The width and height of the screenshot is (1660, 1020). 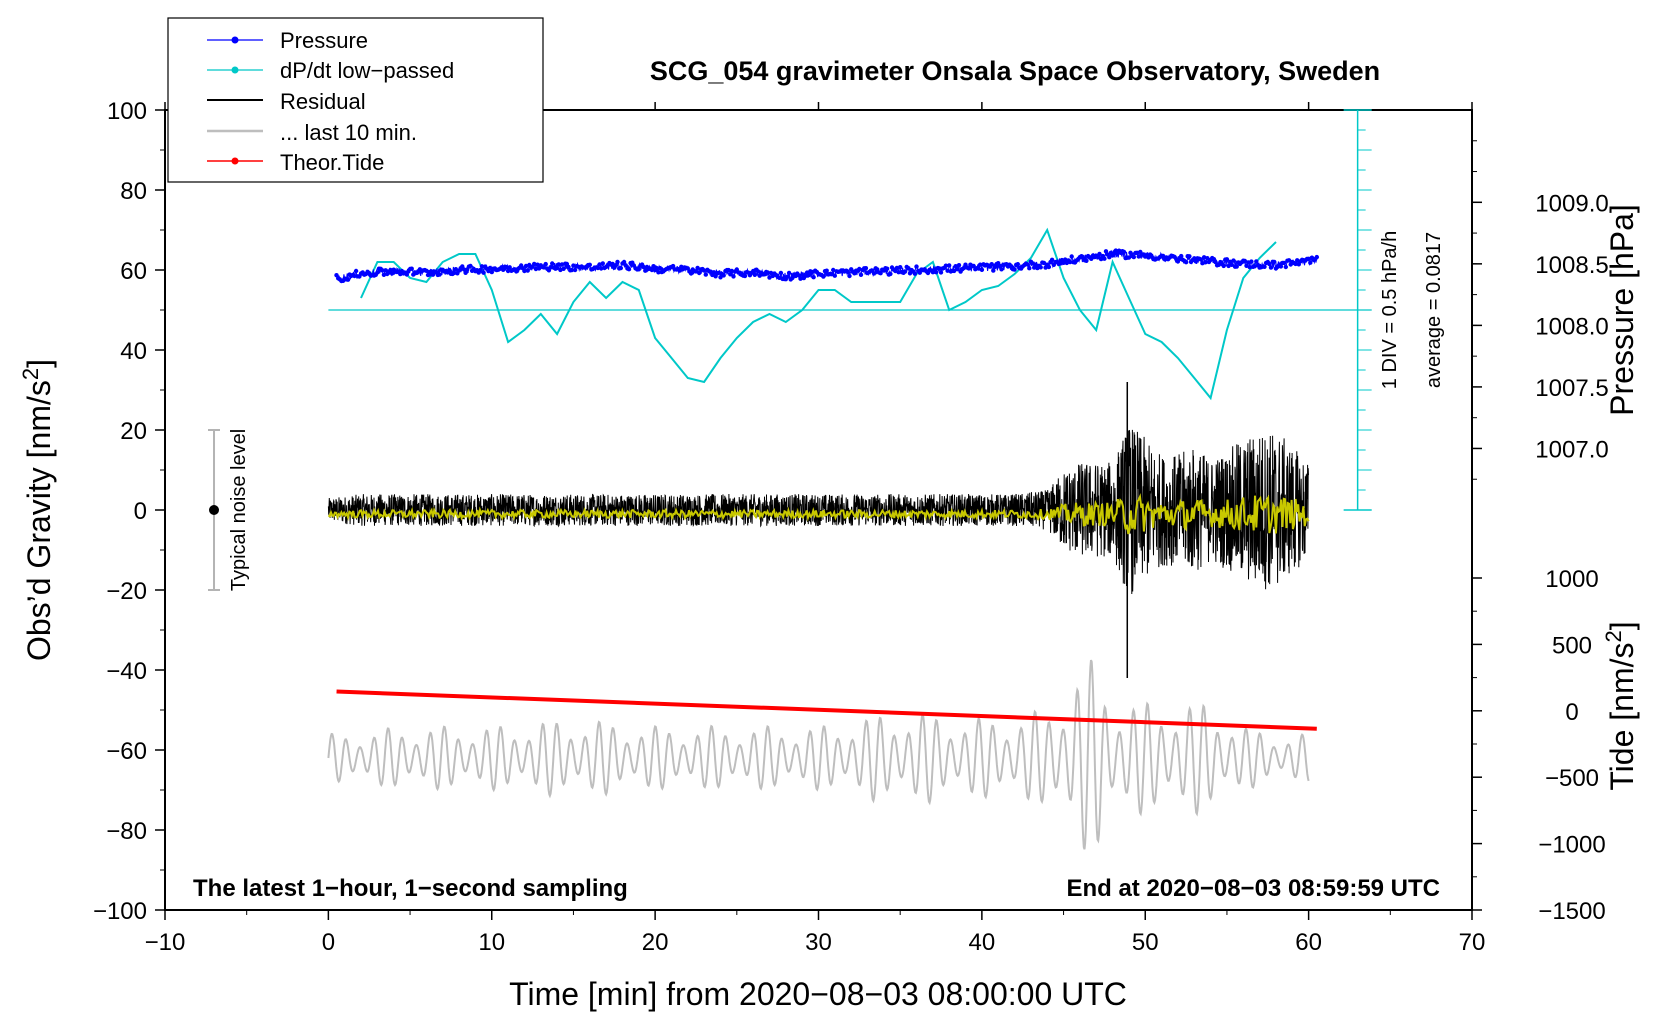 What do you see at coordinates (235, 40) in the screenshot?
I see `legend-pressure-marker` at bounding box center [235, 40].